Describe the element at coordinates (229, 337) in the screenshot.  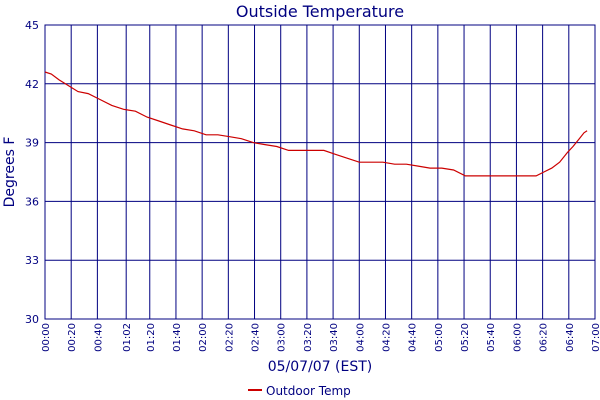
I see `x-tick-label: 02:20` at that location.